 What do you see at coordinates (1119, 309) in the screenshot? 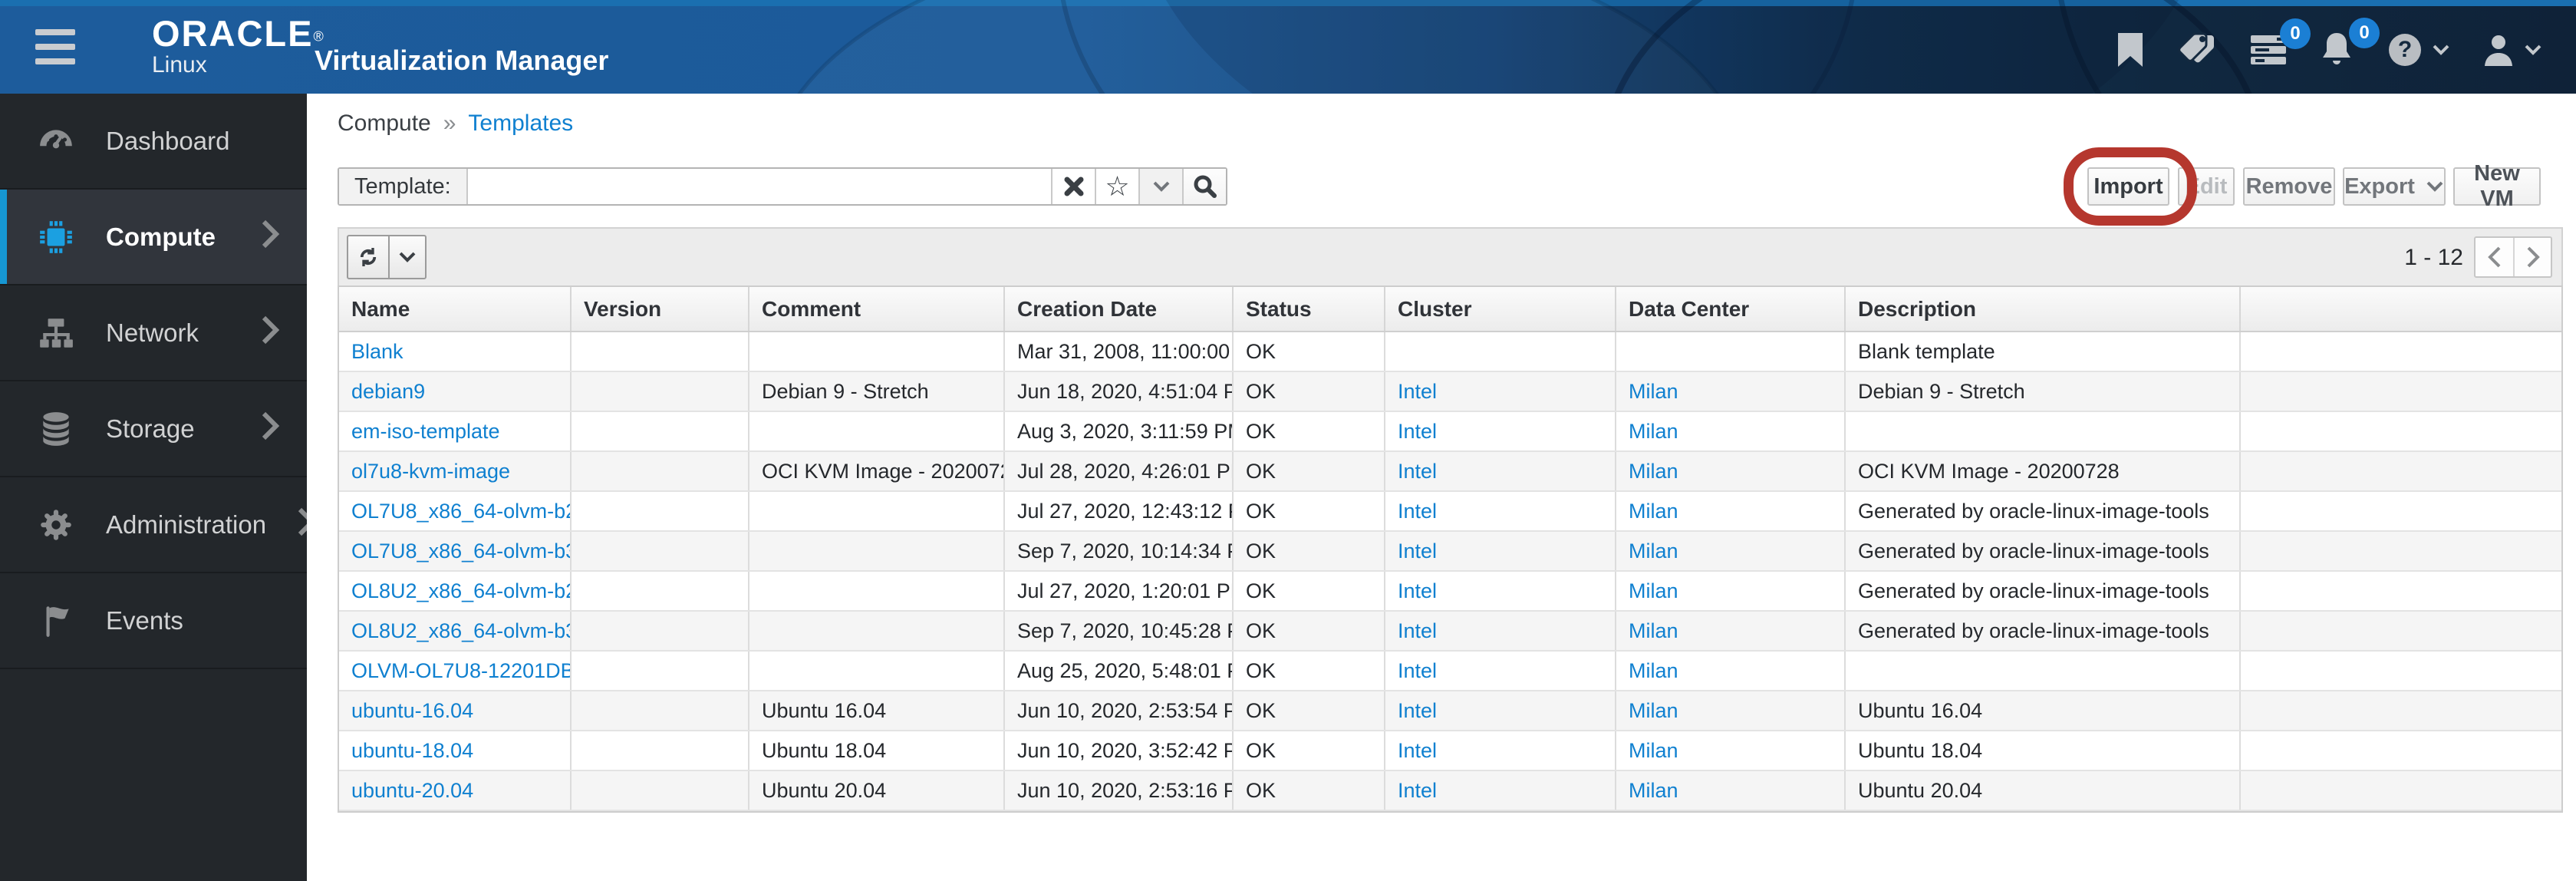
I see `column-header-creation-date: Creation Date` at bounding box center [1119, 309].